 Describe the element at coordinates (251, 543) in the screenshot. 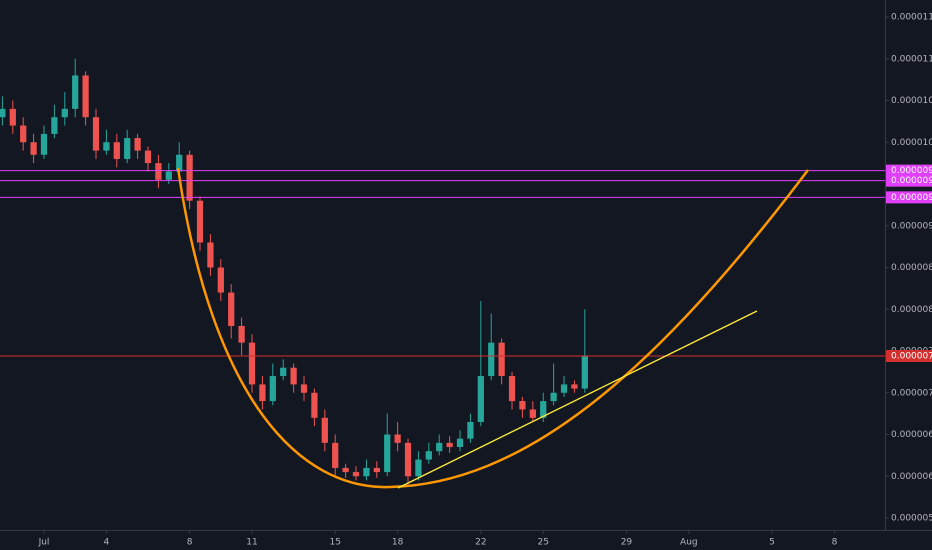

I see `x-tick-label: 11` at that location.